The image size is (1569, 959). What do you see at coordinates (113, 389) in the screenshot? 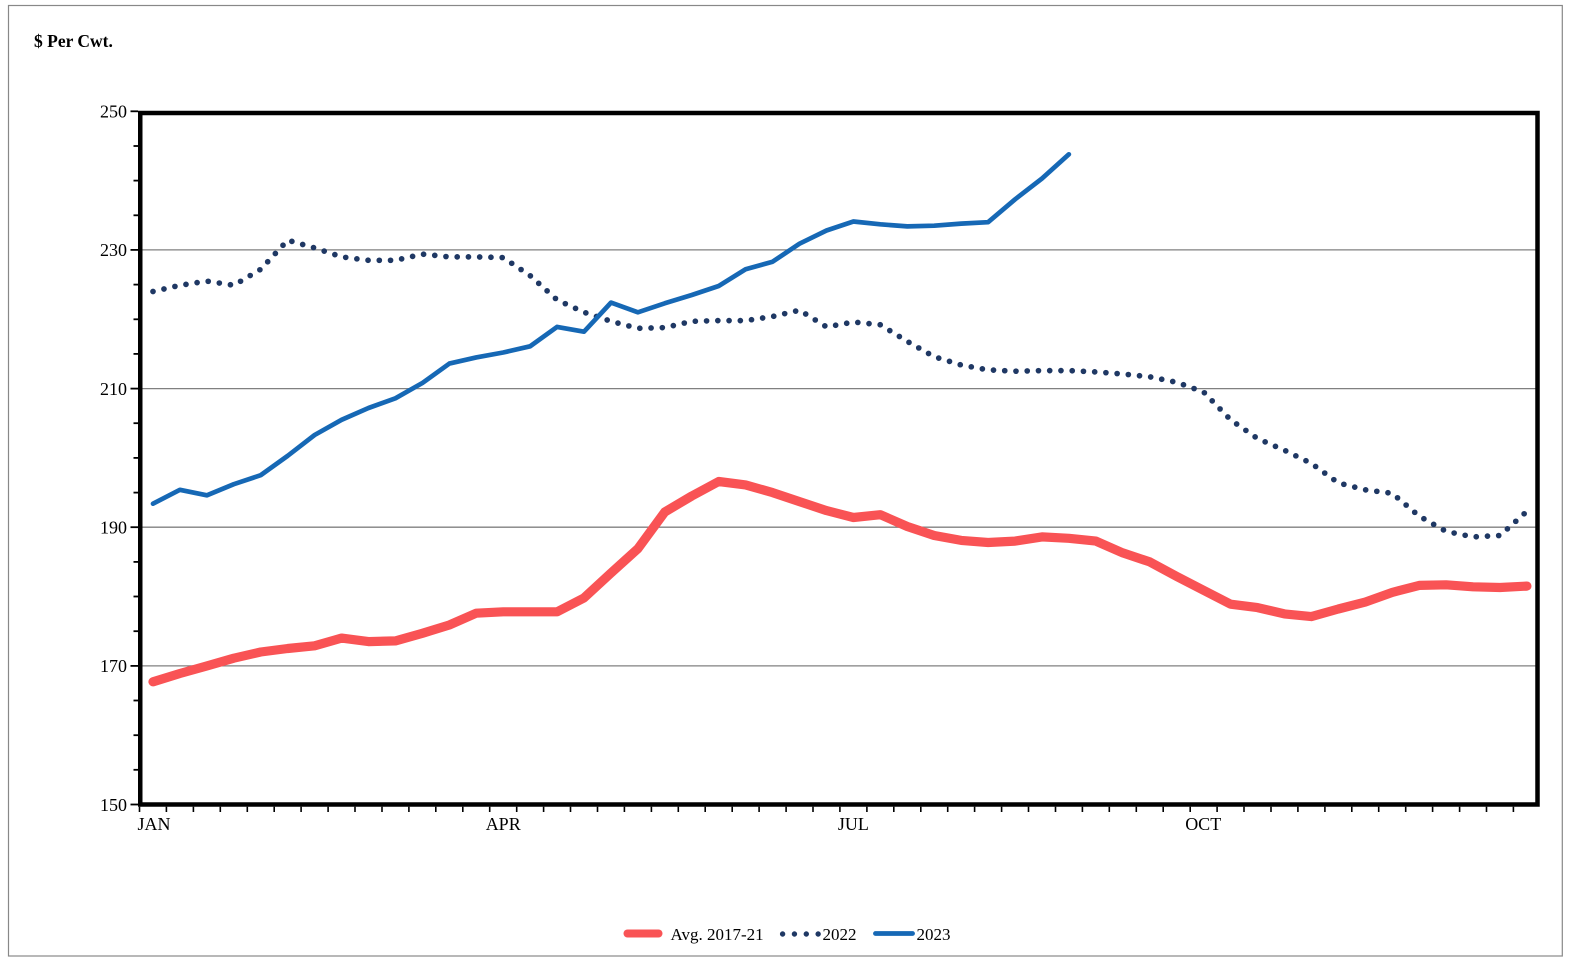
I see `svg-text: 210` at bounding box center [113, 389].